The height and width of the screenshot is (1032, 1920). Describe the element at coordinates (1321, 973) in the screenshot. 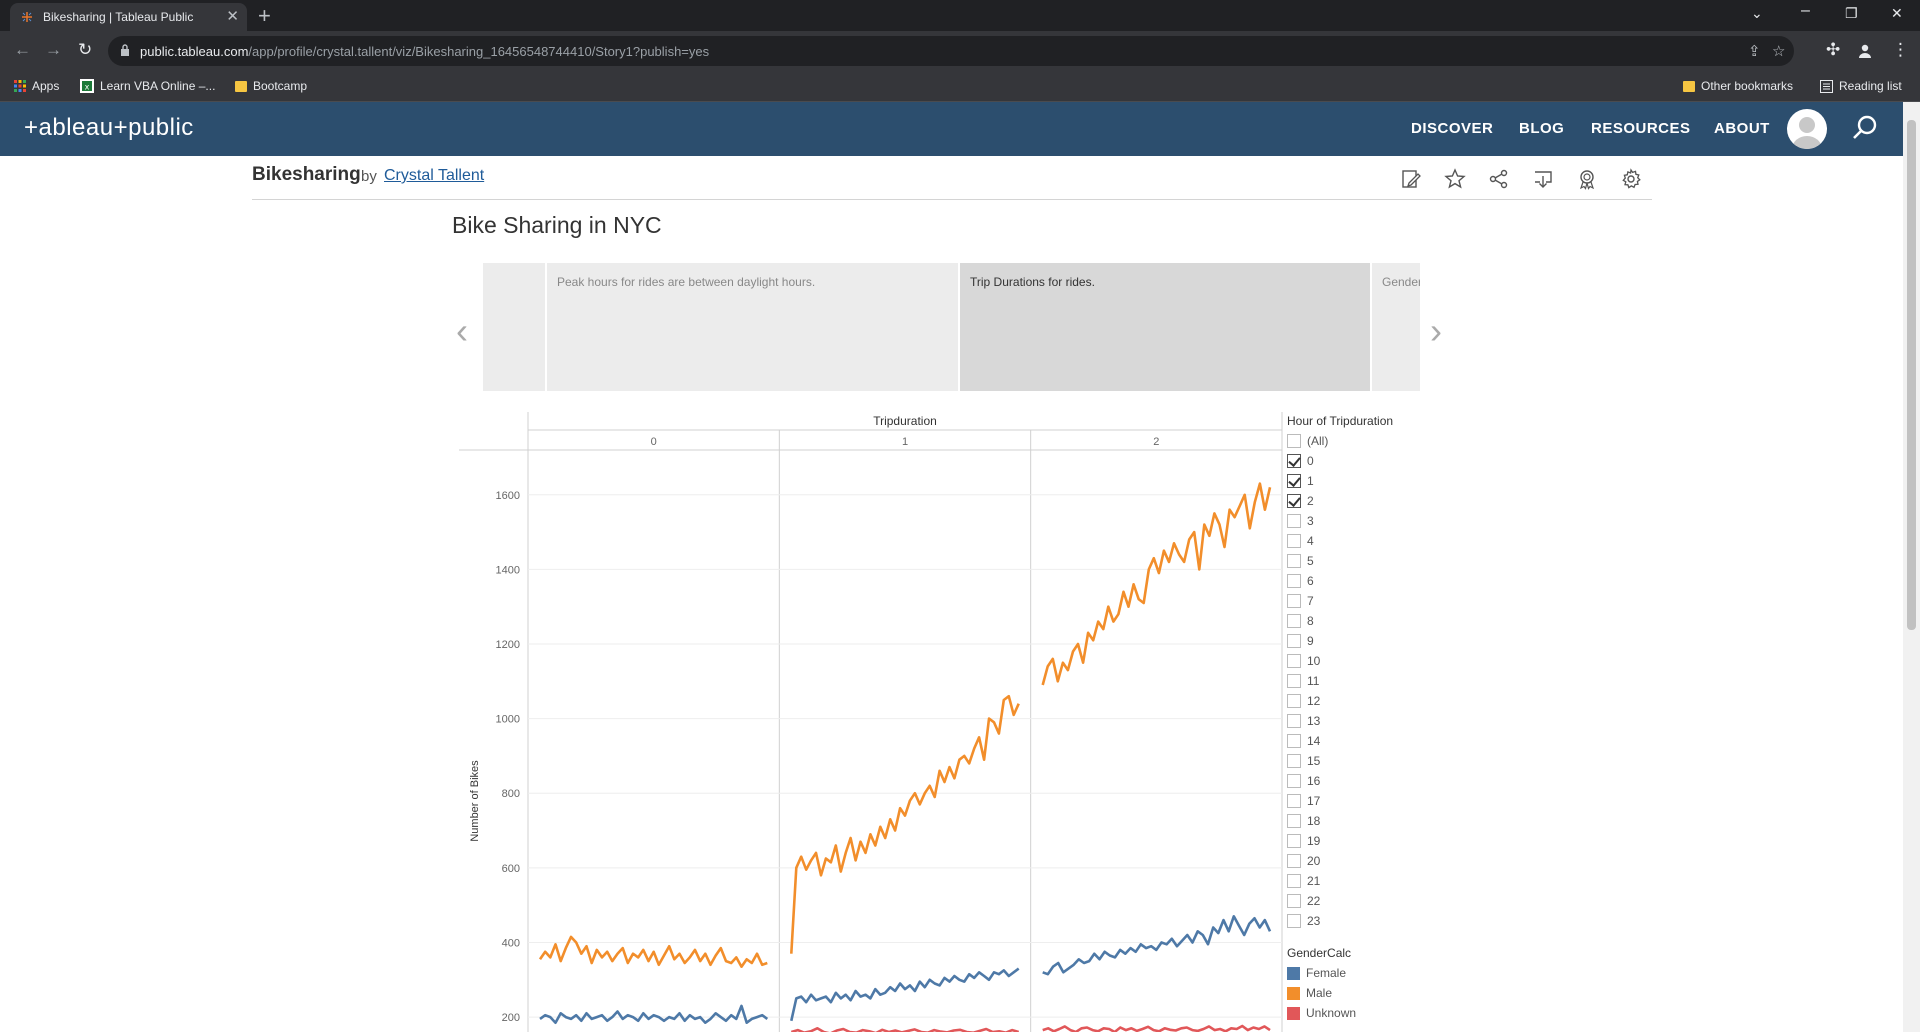

I see `legend-item: Female` at that location.